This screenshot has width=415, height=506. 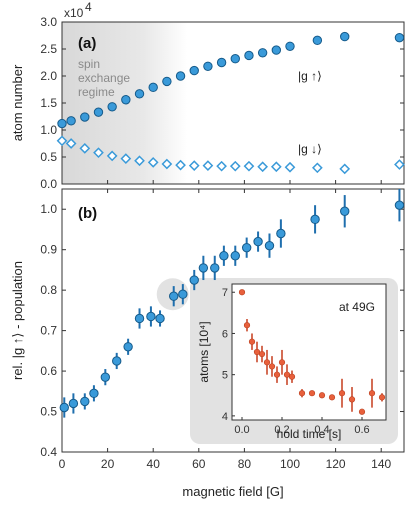 I want to click on panel-b-ytick-label: 0.9, so click(x=48, y=250).